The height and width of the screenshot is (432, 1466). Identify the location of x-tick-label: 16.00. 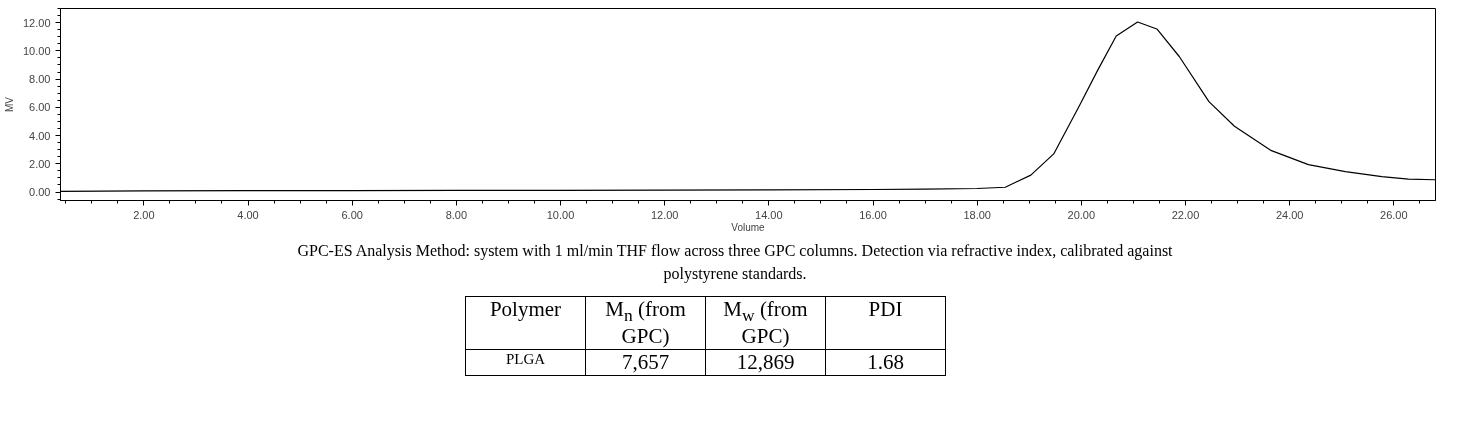
(873, 214).